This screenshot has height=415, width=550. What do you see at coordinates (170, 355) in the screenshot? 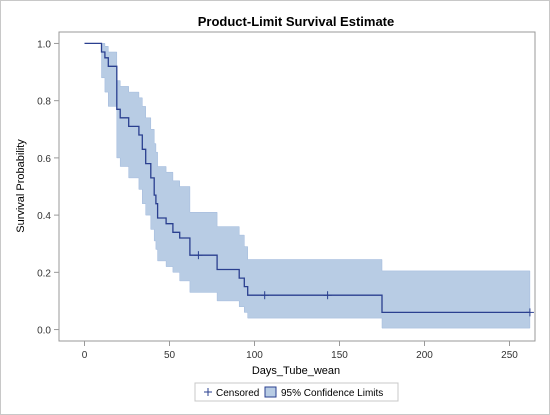
I see `x-tick-label-50: 50` at bounding box center [170, 355].